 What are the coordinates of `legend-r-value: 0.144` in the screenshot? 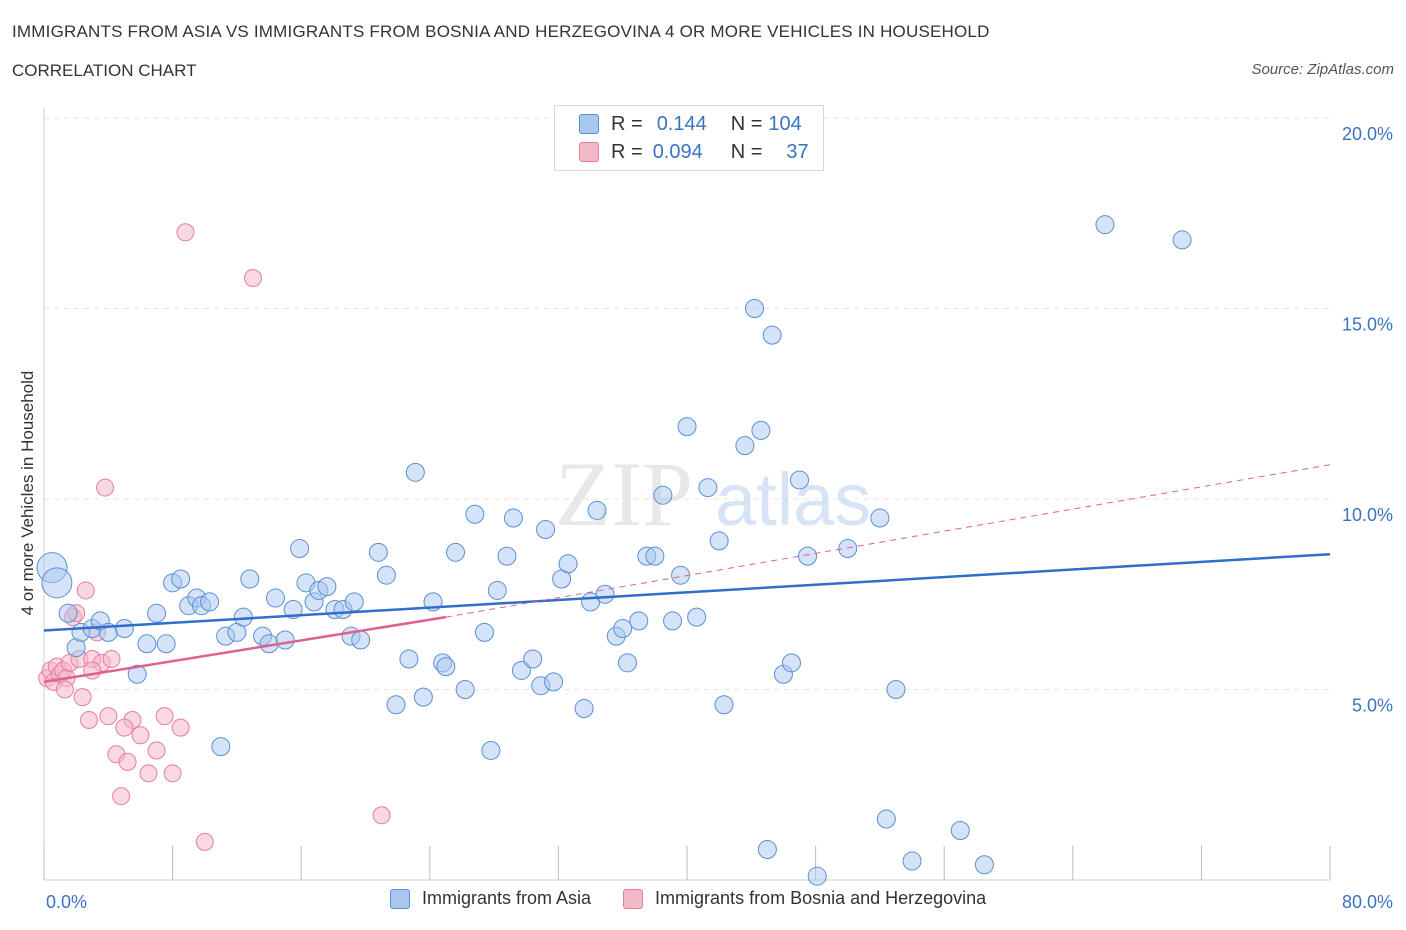 It's located at (681, 123).